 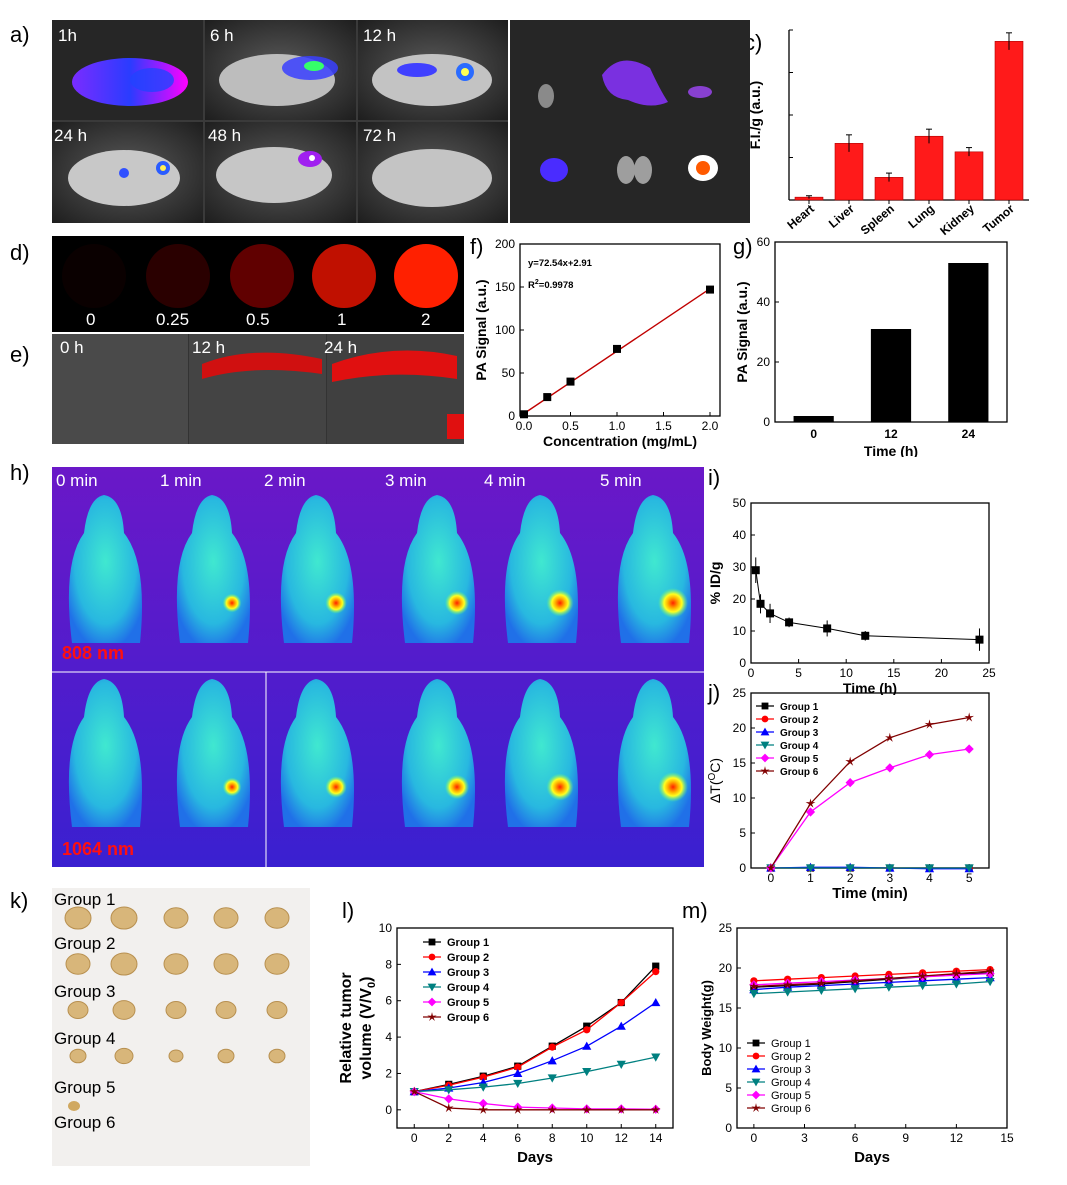 I want to click on hot-spot, so click(x=232, y=787).